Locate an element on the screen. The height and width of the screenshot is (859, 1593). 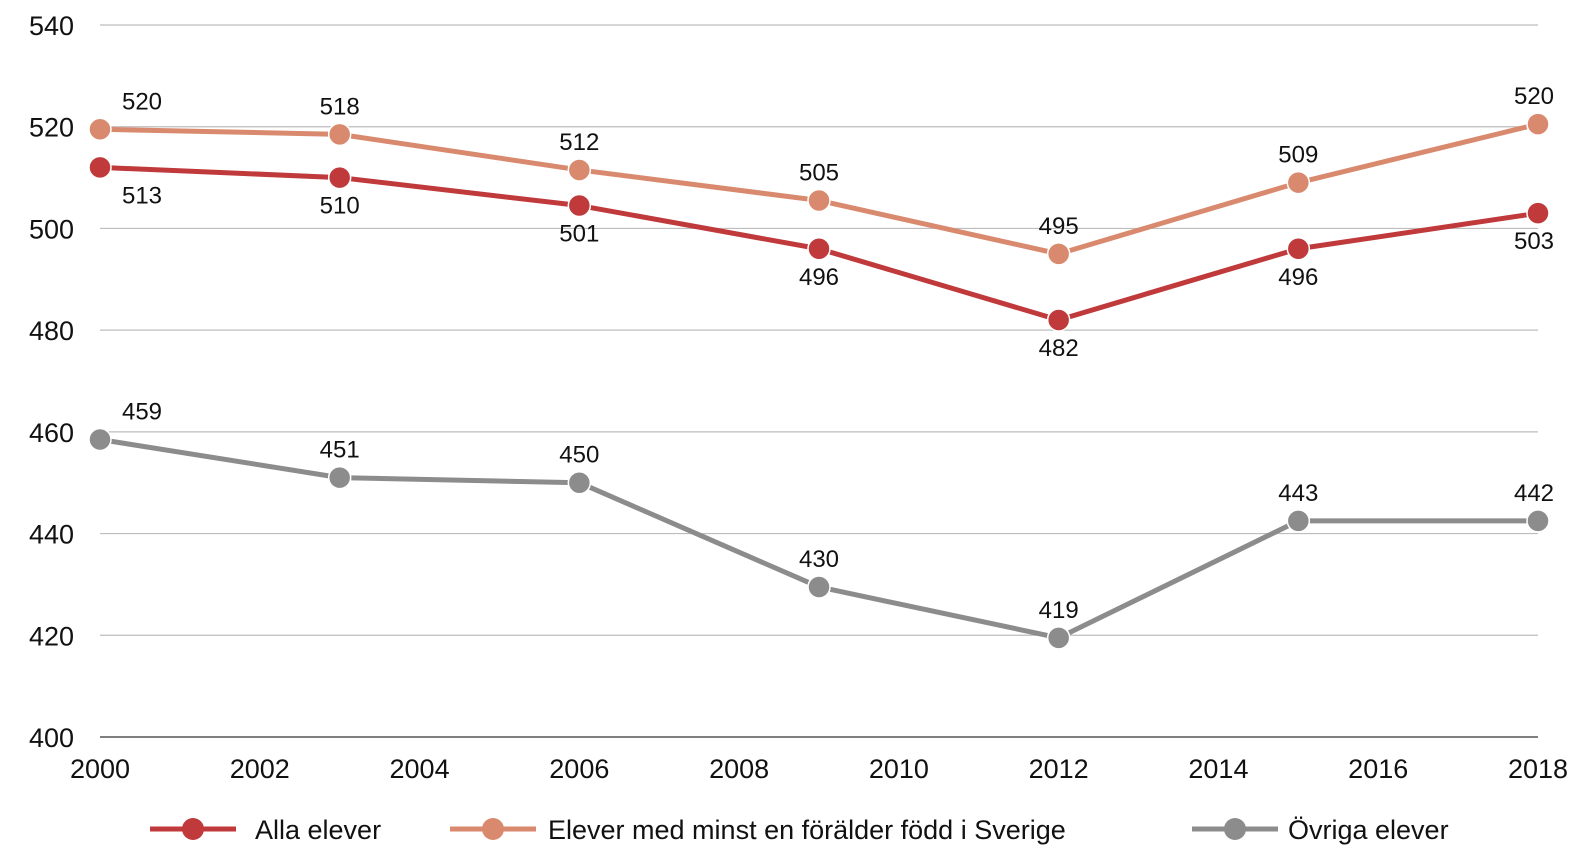
data-label: 509 is located at coordinates (1298, 155).